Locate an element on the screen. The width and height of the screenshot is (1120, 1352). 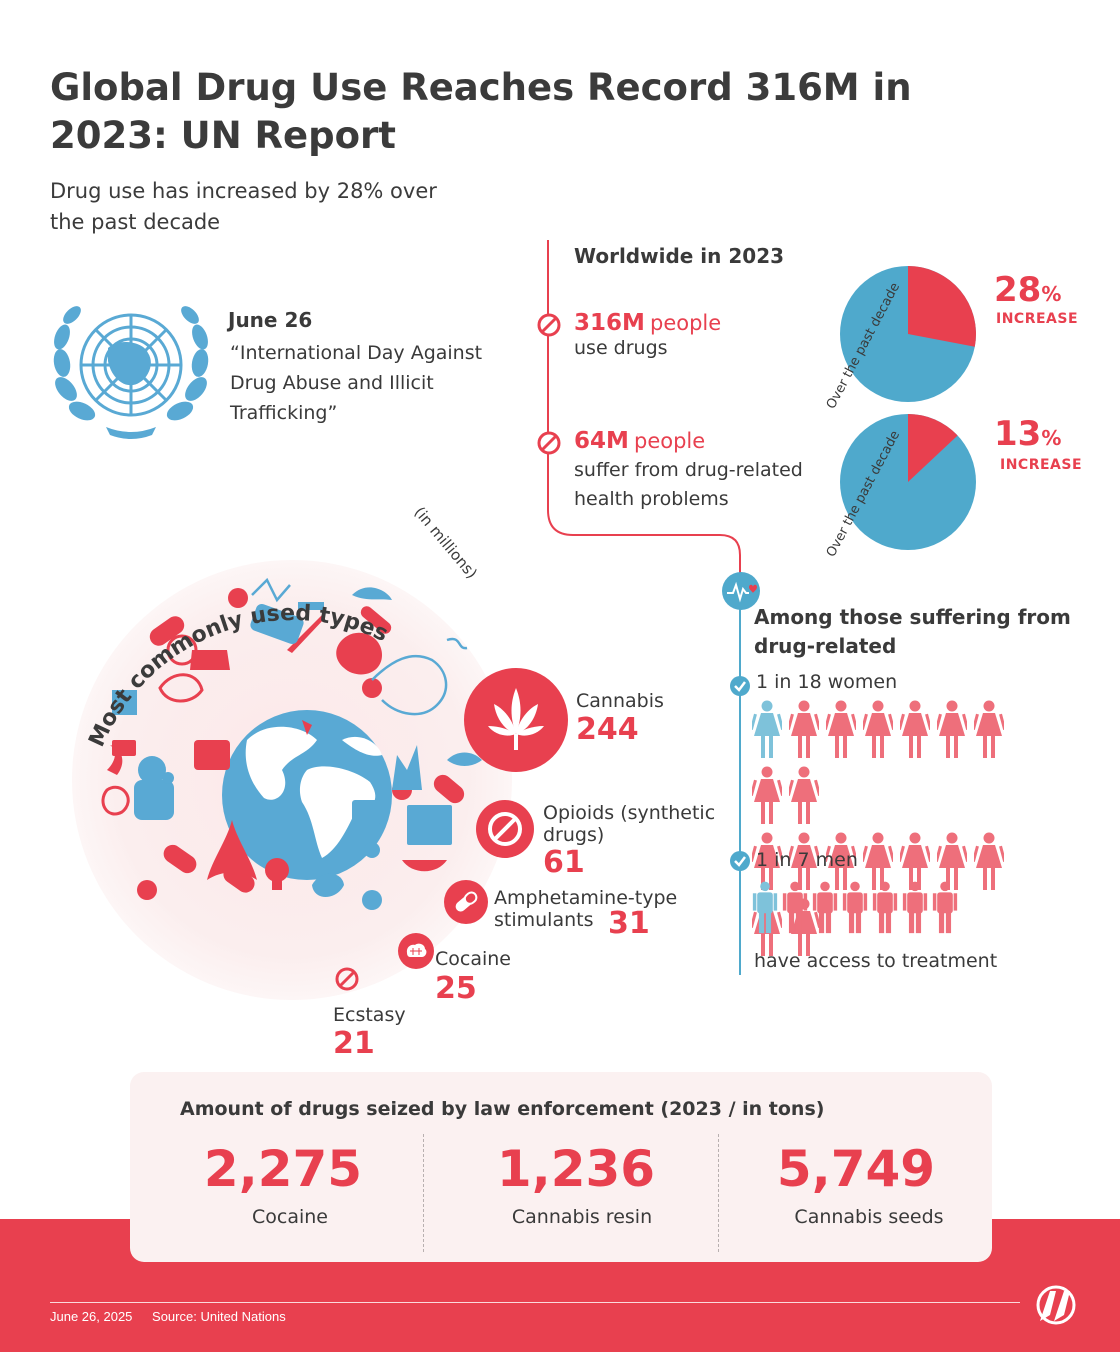
observance-date: June 26 is located at coordinates (270, 320).